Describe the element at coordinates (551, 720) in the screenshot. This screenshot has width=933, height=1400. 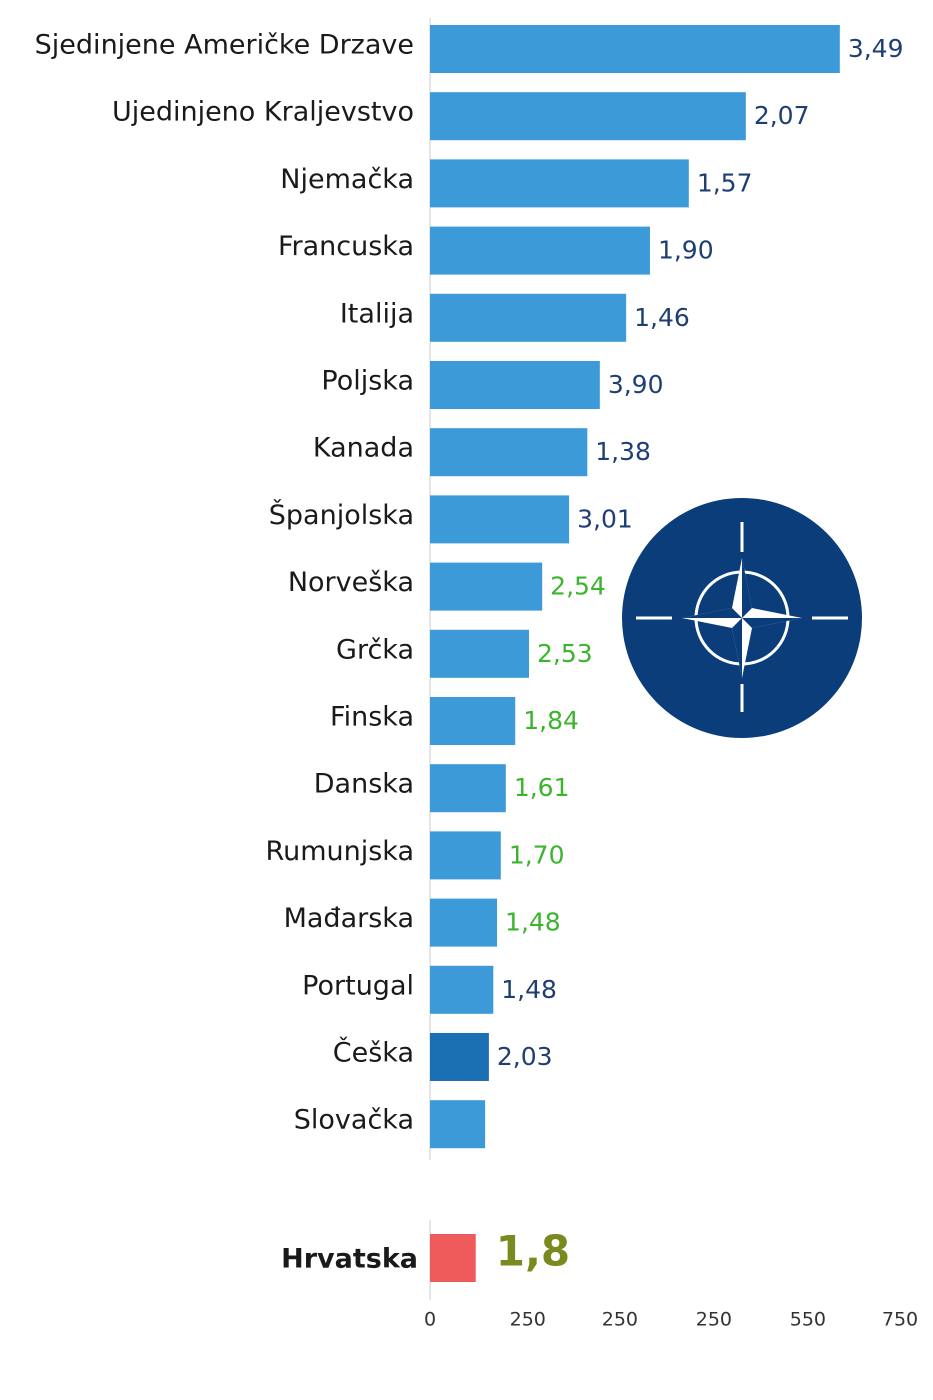
I see `value-label: 1,84` at that location.